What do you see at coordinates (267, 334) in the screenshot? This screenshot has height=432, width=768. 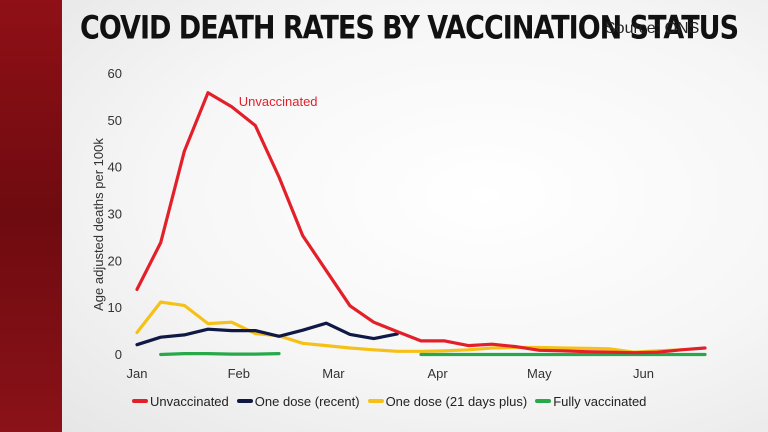 I see `series-line-one-dose-recent` at bounding box center [267, 334].